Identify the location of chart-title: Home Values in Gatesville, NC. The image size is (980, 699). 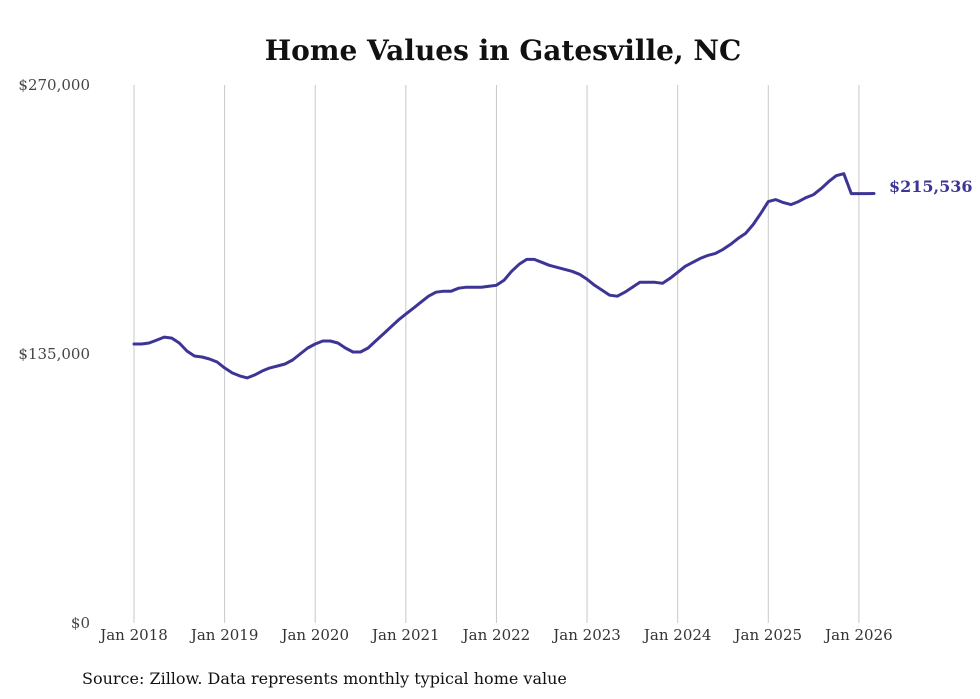
(503, 50).